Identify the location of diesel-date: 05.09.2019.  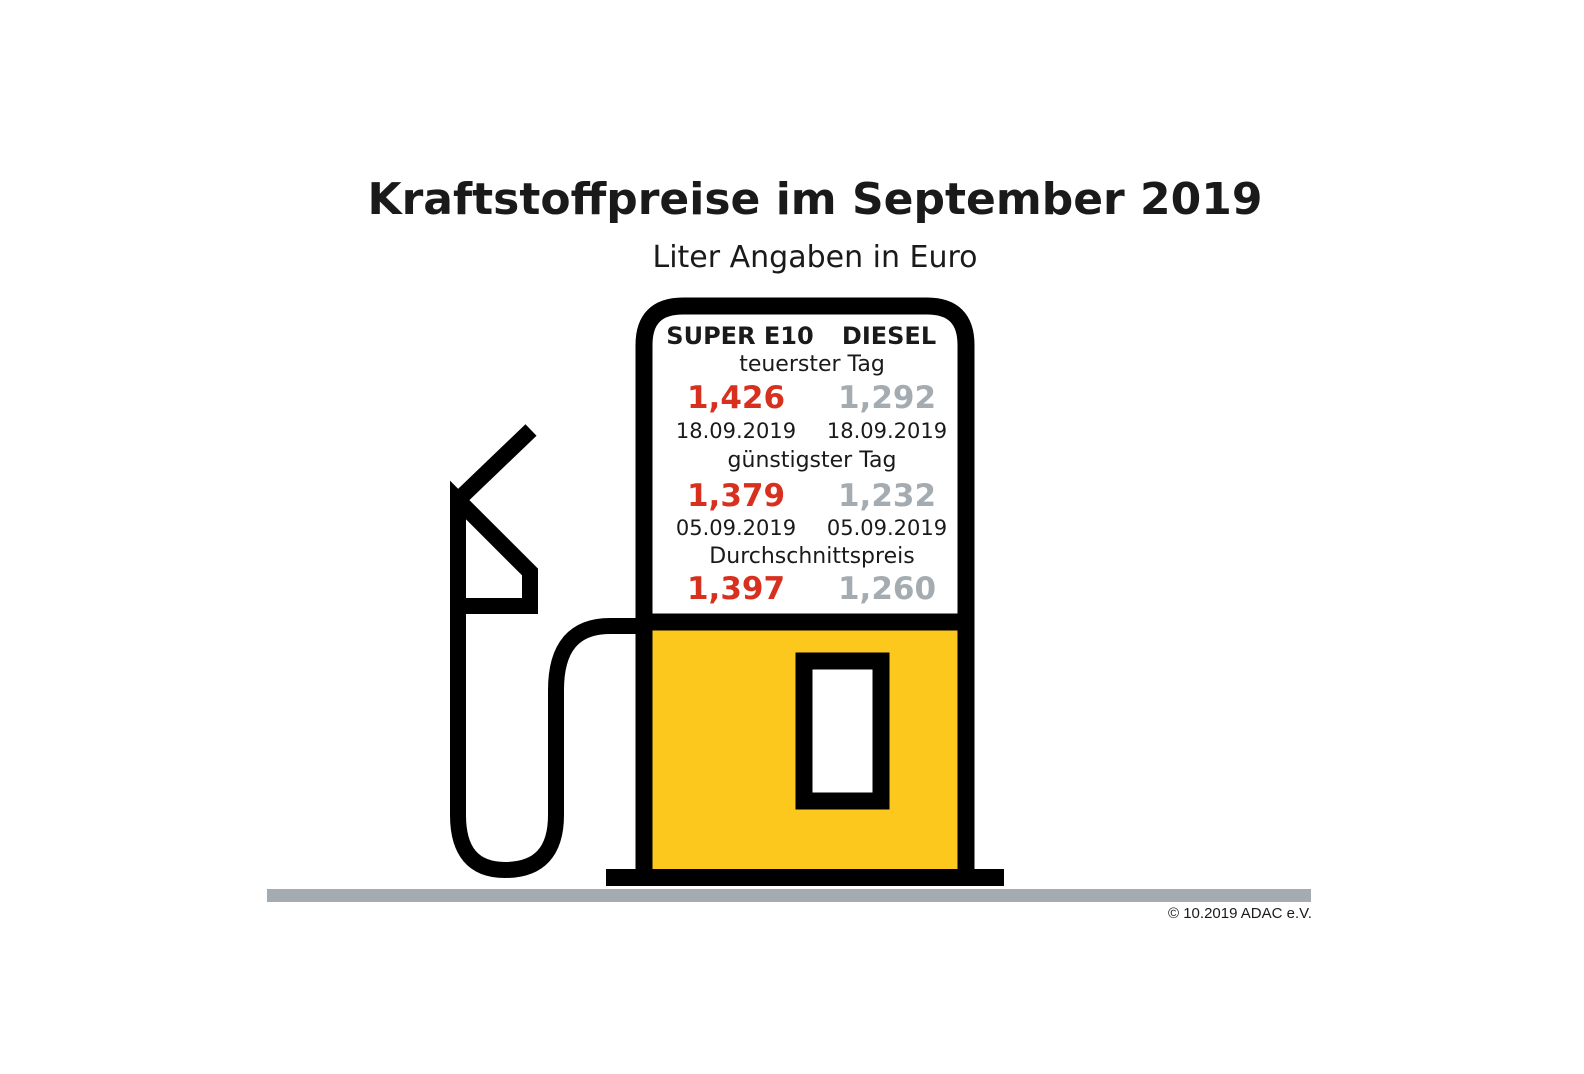
(887, 528).